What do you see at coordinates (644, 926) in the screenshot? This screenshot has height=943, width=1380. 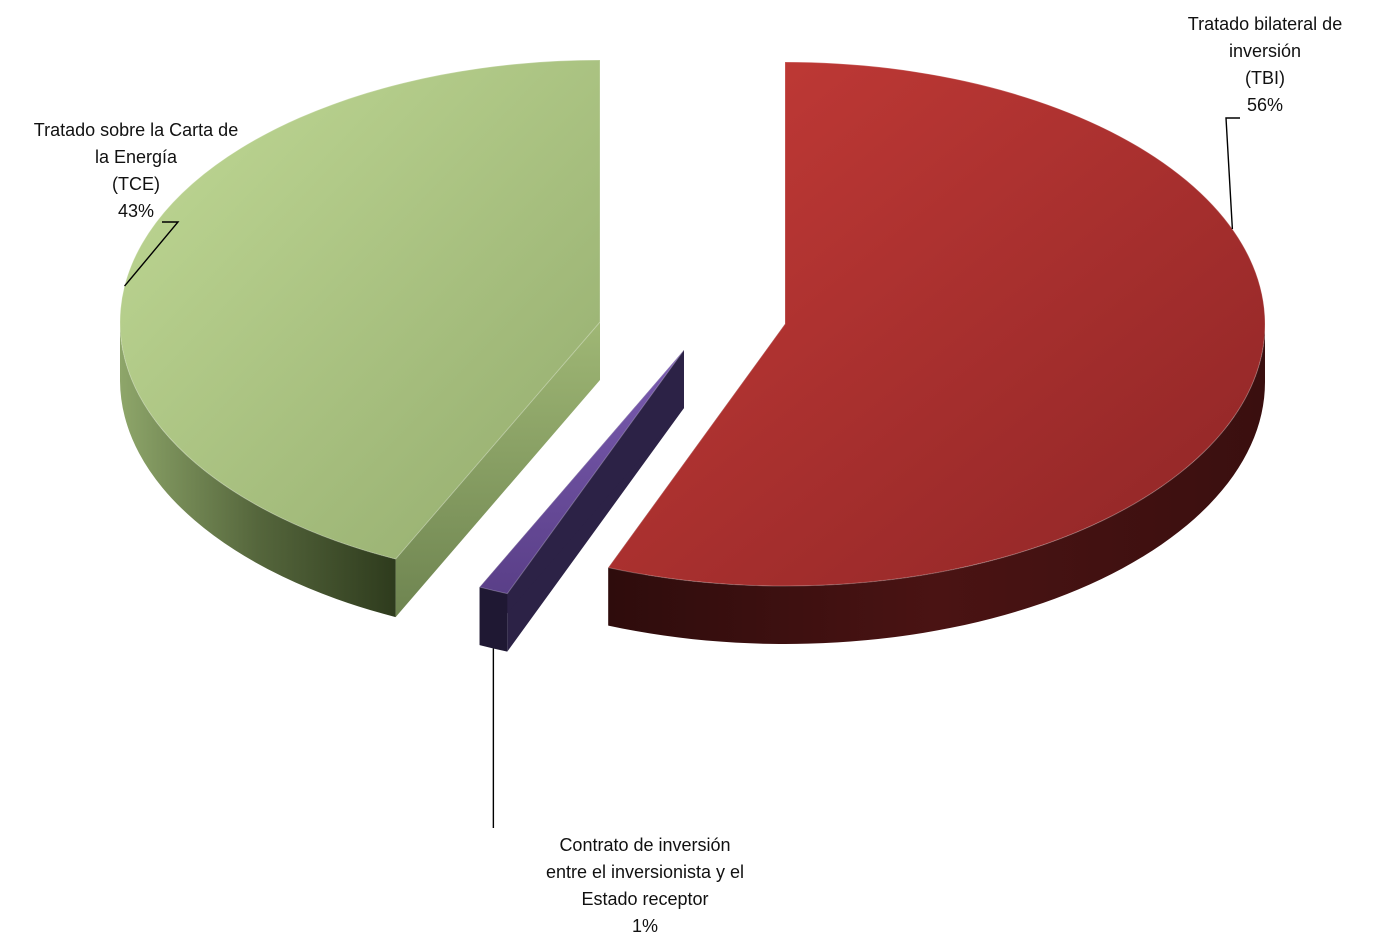 I see `percent-label: 1%` at bounding box center [644, 926].